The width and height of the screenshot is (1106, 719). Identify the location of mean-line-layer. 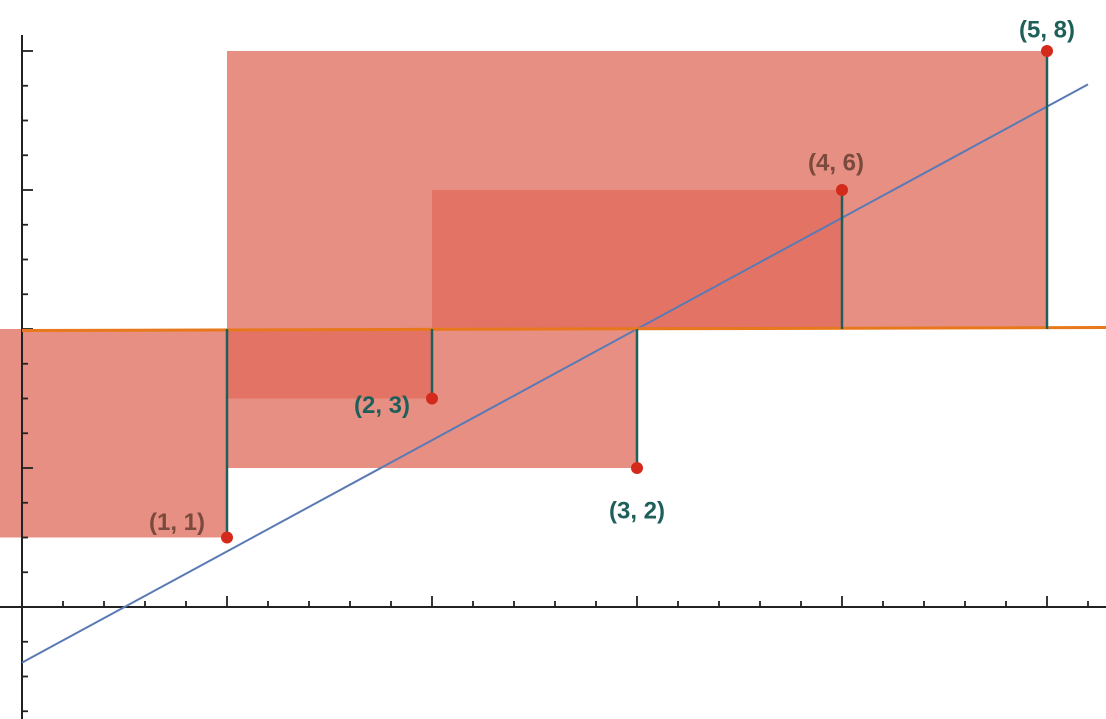
(563, 329).